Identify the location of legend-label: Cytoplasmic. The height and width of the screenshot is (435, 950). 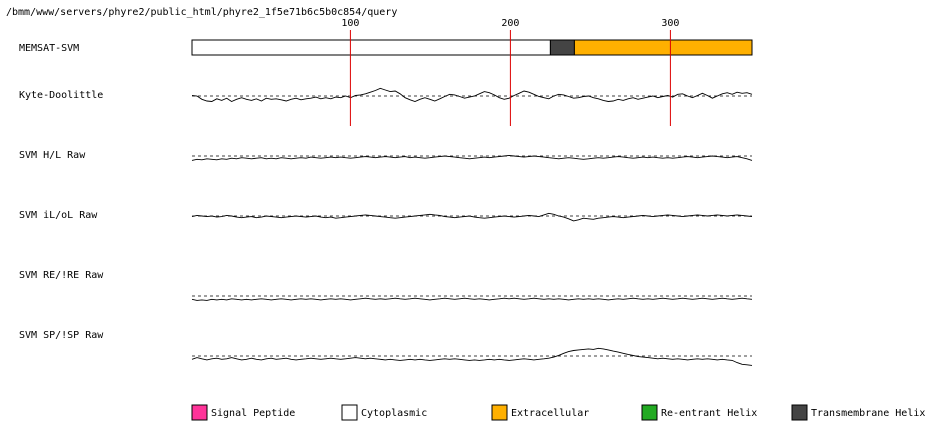
(394, 413).